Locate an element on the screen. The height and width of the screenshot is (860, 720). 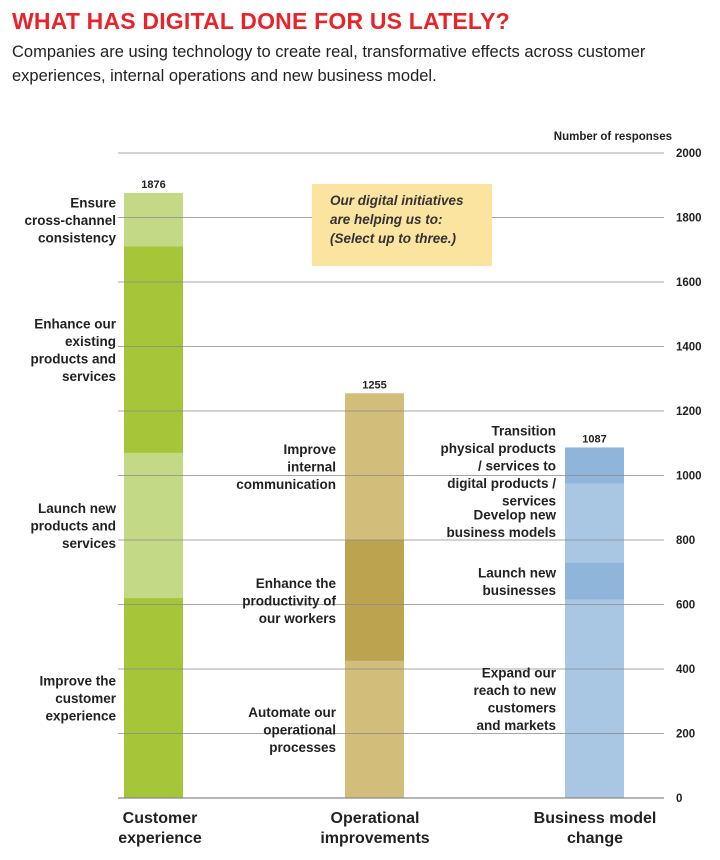
category-label: Operational is located at coordinates (375, 818).